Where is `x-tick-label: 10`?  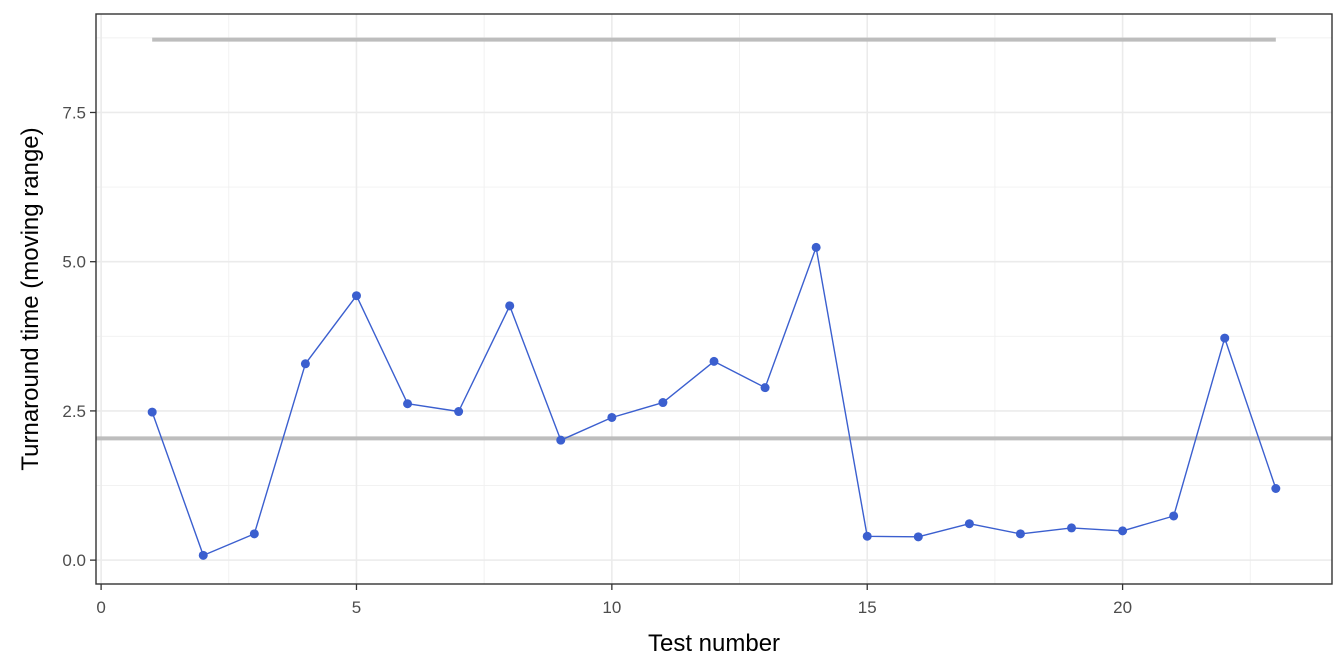
x-tick-label: 10 is located at coordinates (611, 607).